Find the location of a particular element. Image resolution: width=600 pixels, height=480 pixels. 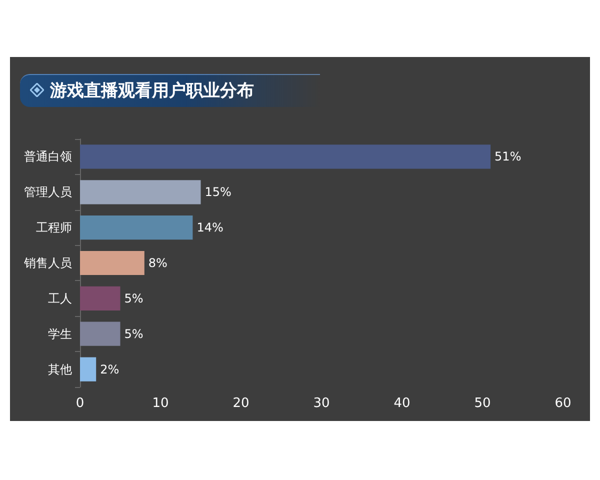

data-label: 8% is located at coordinates (158, 263).